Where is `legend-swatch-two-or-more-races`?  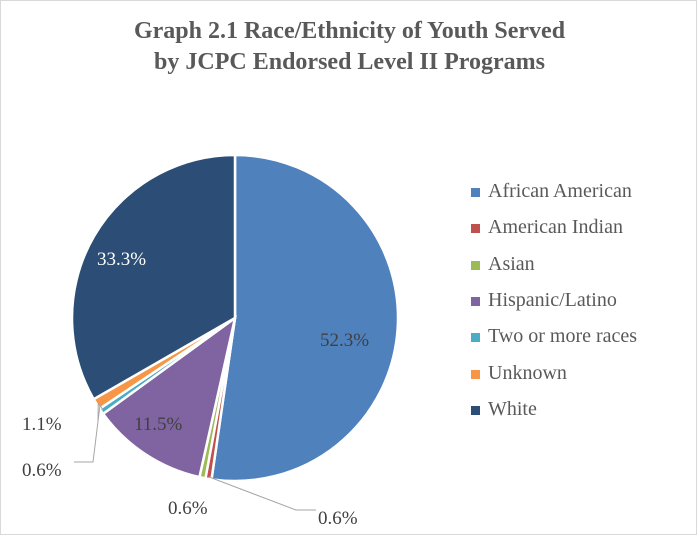
legend-swatch-two-or-more-races is located at coordinates (475, 338).